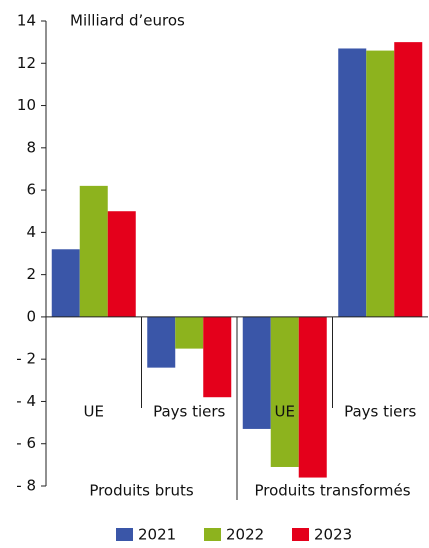  What do you see at coordinates (333, 535) in the screenshot?
I see `legend-label: 2023` at bounding box center [333, 535].